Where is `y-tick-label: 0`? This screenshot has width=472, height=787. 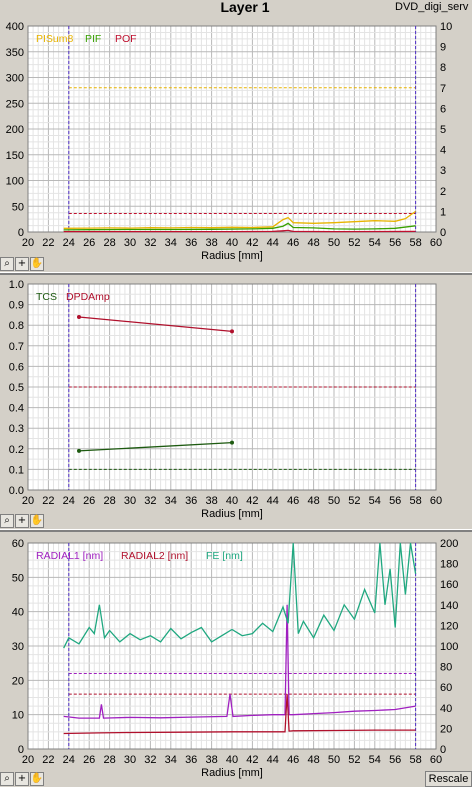
y-tick-label: 0 is located at coordinates (21, 233).